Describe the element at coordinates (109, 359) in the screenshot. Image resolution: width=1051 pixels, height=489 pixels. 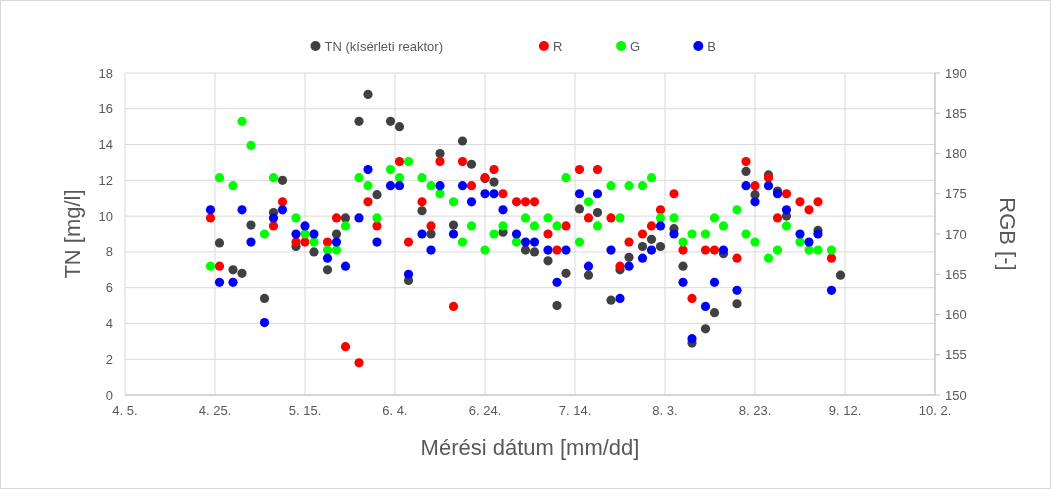
I see `y-tick-label: 2` at that location.